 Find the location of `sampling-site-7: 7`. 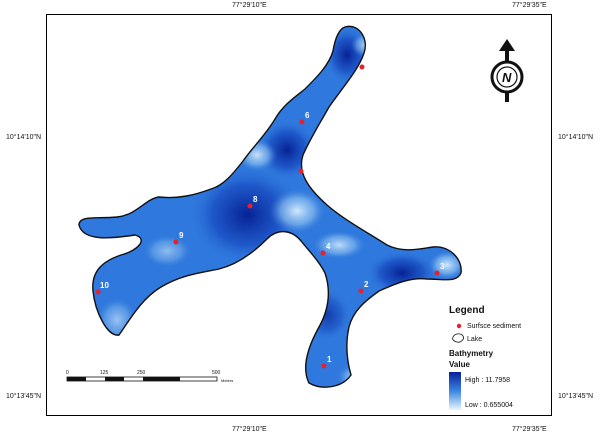

sampling-site-7: 7 is located at coordinates (365, 63).